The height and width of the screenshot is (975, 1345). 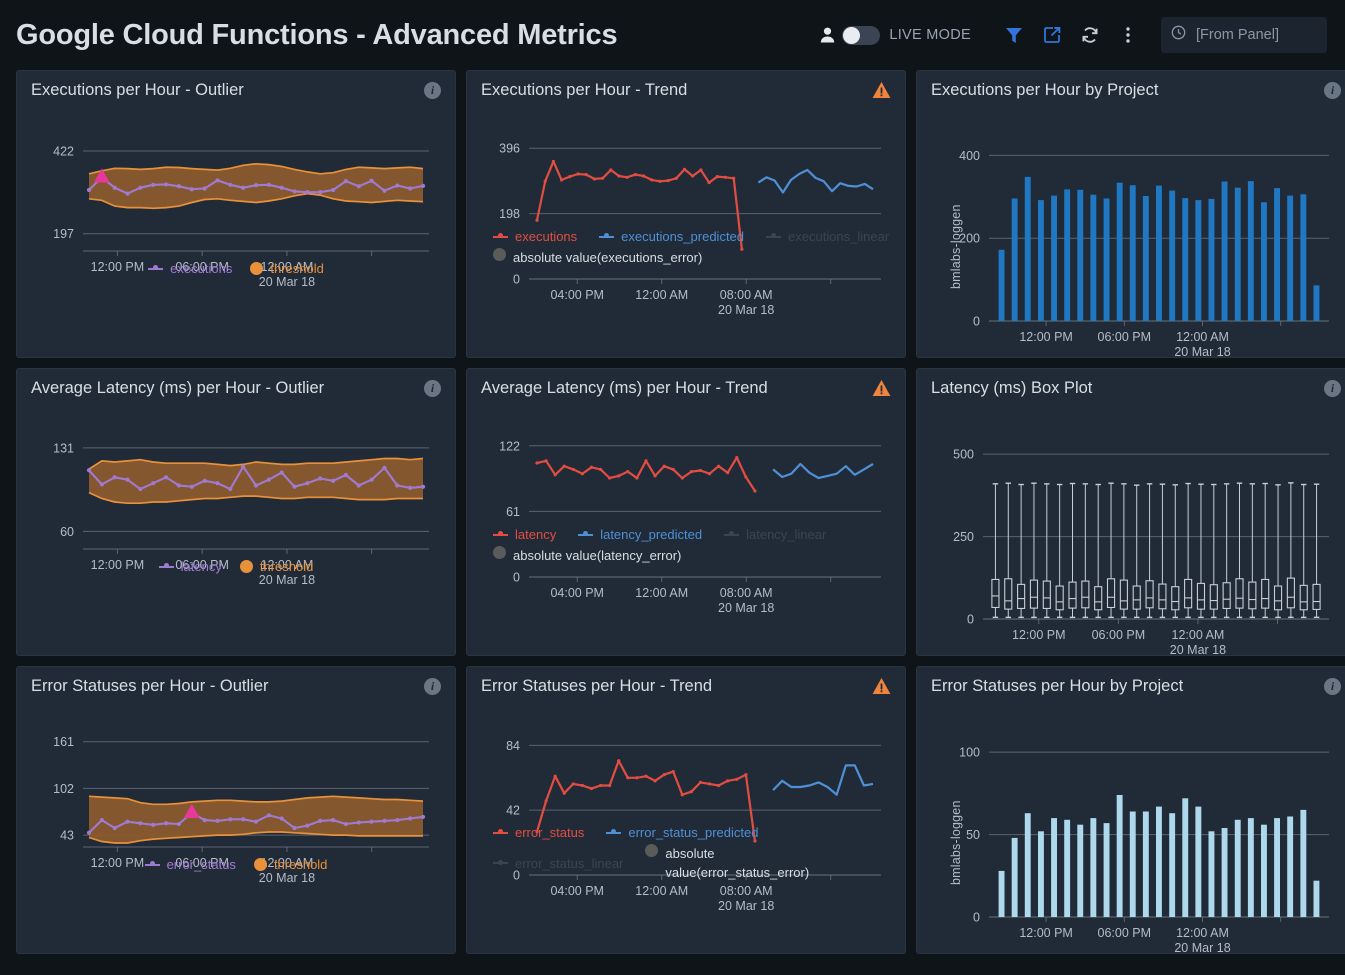 What do you see at coordinates (1131, 531) in the screenshot?
I see `panel-chart-area: 500 250 0 12:00 PM 06:00 PM 12:00 AM 20 Mar 18` at bounding box center [1131, 531].